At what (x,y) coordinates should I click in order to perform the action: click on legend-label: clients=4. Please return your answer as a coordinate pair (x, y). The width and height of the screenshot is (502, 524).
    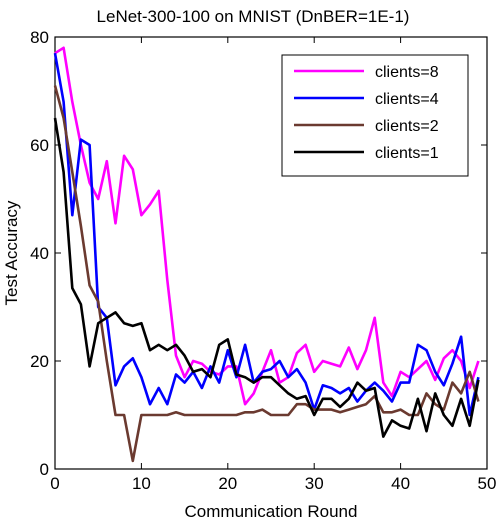
    Looking at the image, I should click on (407, 99).